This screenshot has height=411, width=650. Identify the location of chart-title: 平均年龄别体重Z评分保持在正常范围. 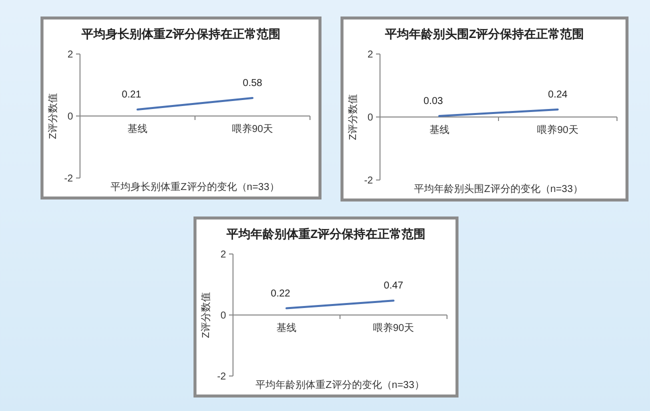
(325, 234).